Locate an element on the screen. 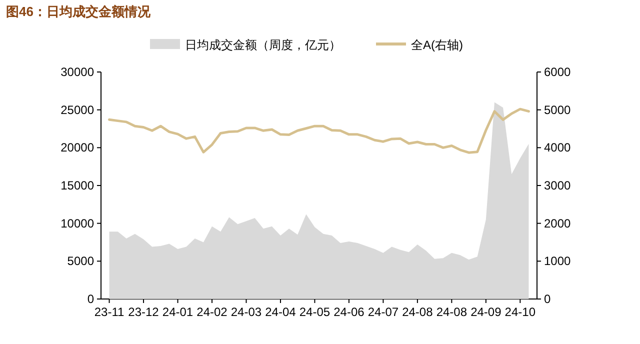 The height and width of the screenshot is (344, 640). x-tick-label: 23-11 is located at coordinates (109, 312).